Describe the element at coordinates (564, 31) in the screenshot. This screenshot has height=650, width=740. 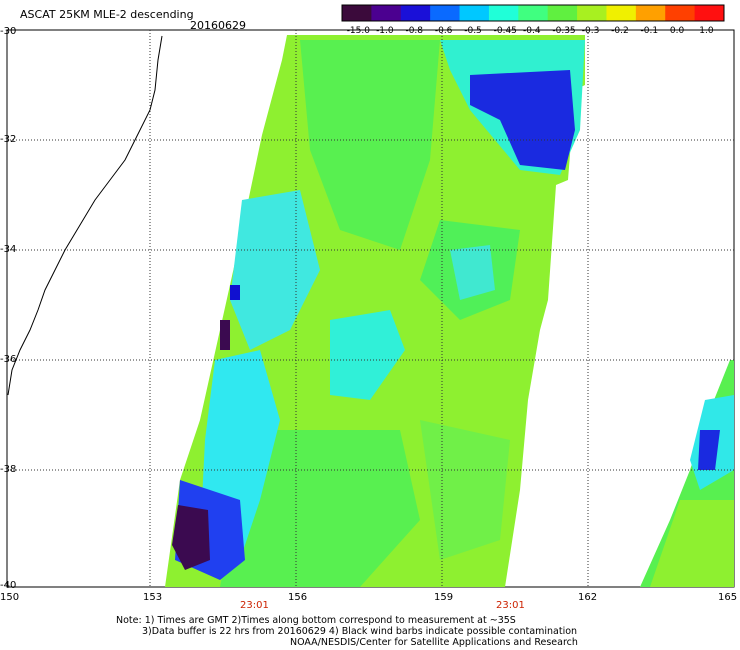
I see `colorbar-label: -0.35` at that location.